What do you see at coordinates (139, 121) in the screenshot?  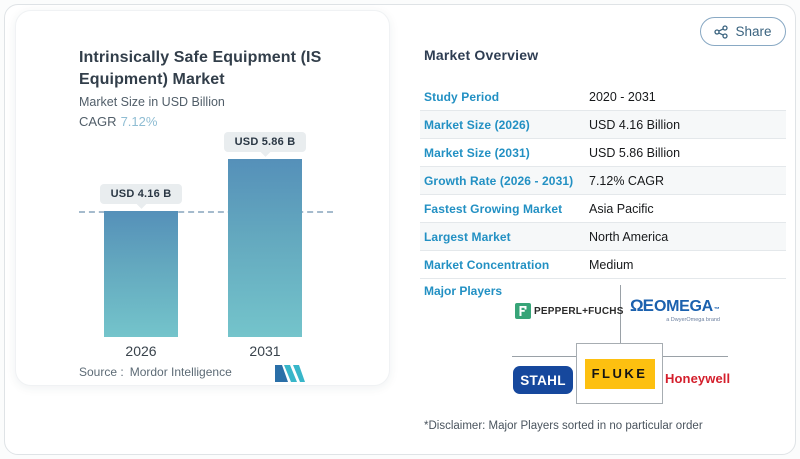 I see `cagr-value: 7.12%` at bounding box center [139, 121].